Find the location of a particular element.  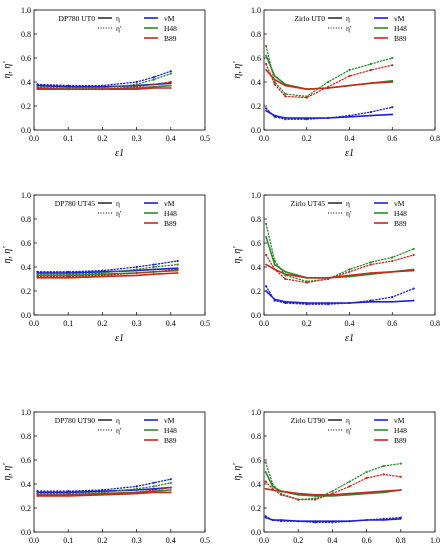

legend-label-b89: B89 is located at coordinates (400, 38).